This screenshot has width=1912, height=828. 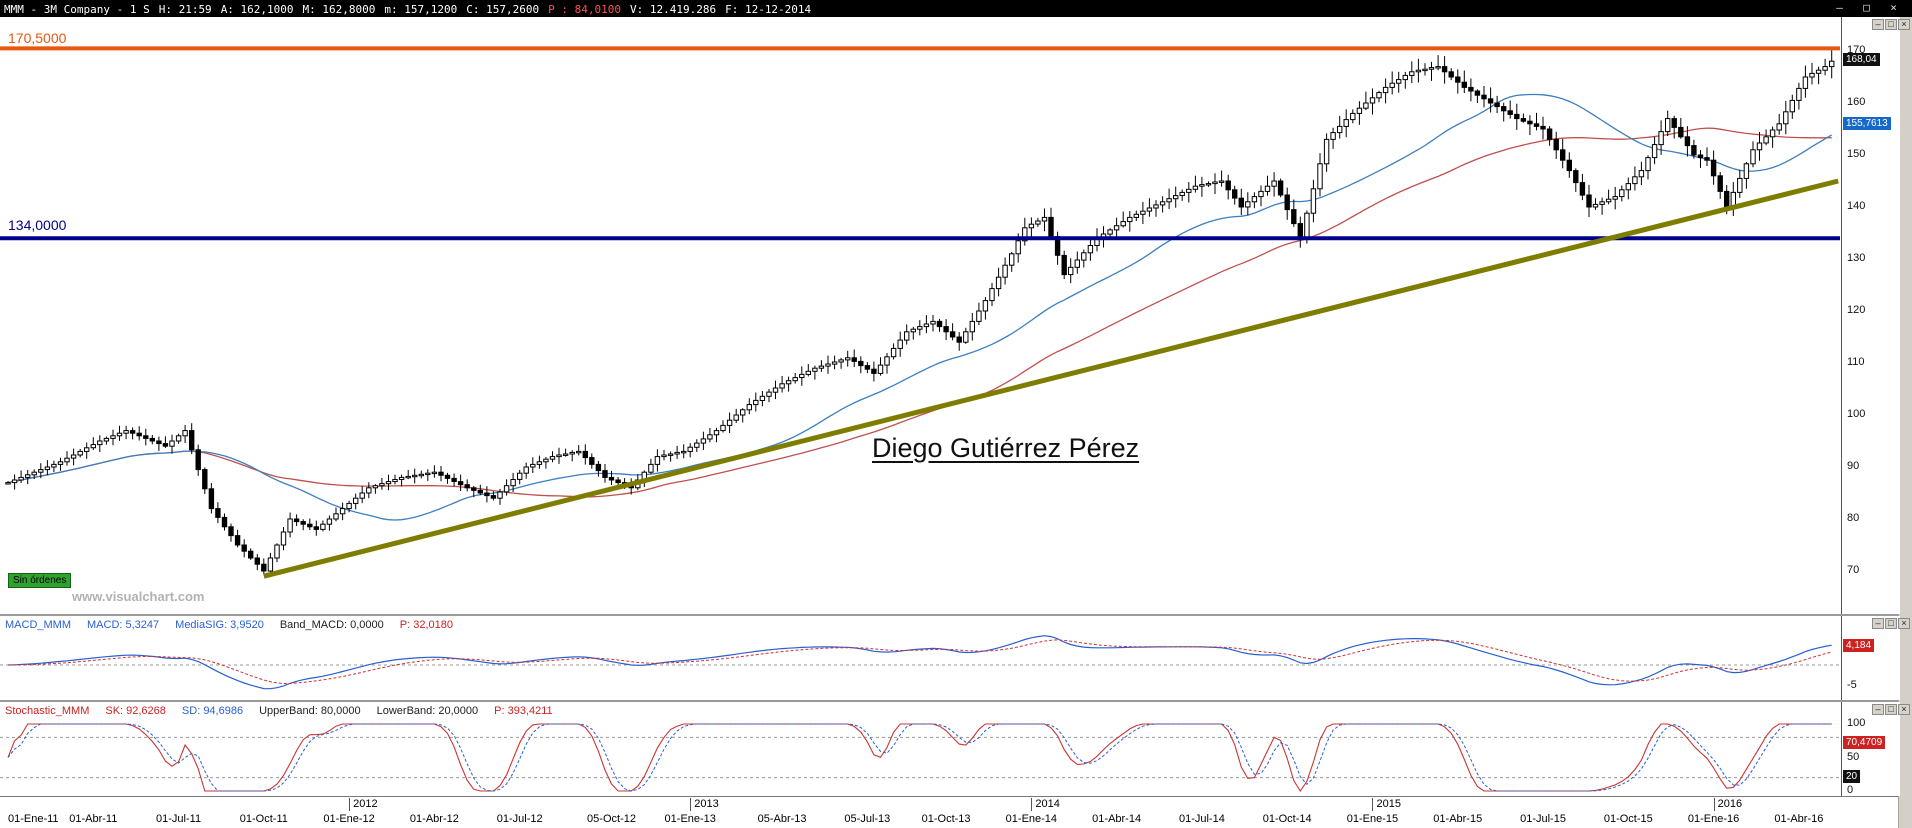 I want to click on date-tick-label: 01-Abr-16, so click(x=1799, y=819).